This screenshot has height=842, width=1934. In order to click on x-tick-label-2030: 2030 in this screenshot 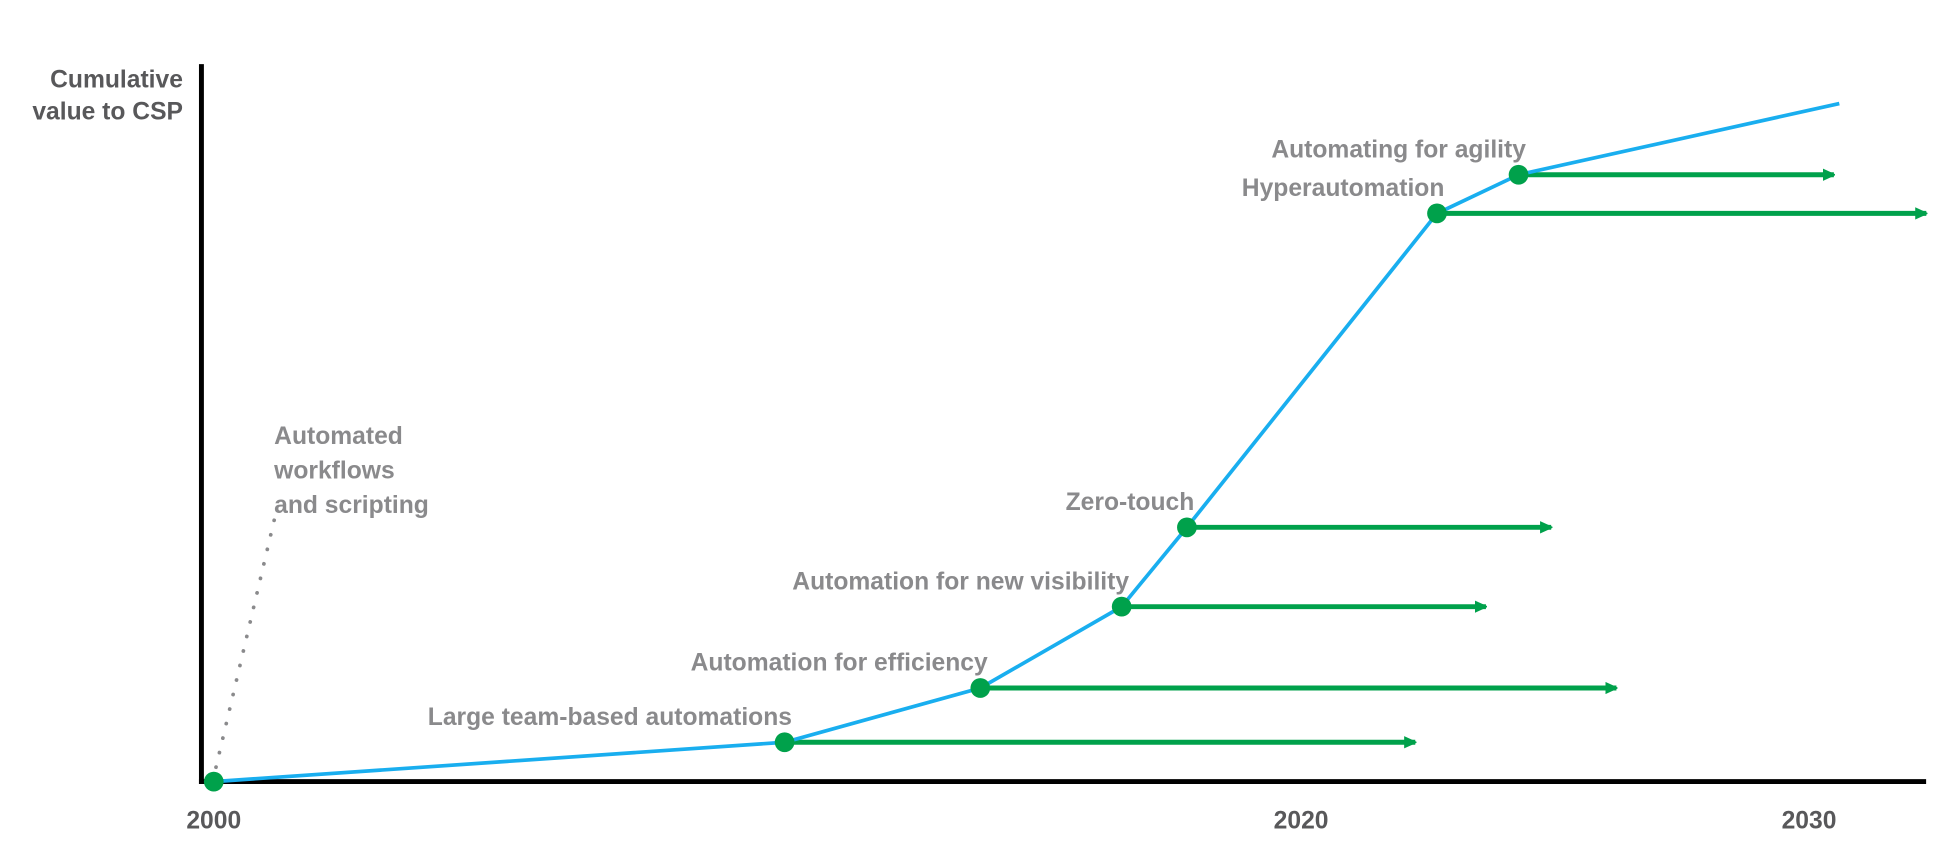, I will do `click(1809, 820)`.